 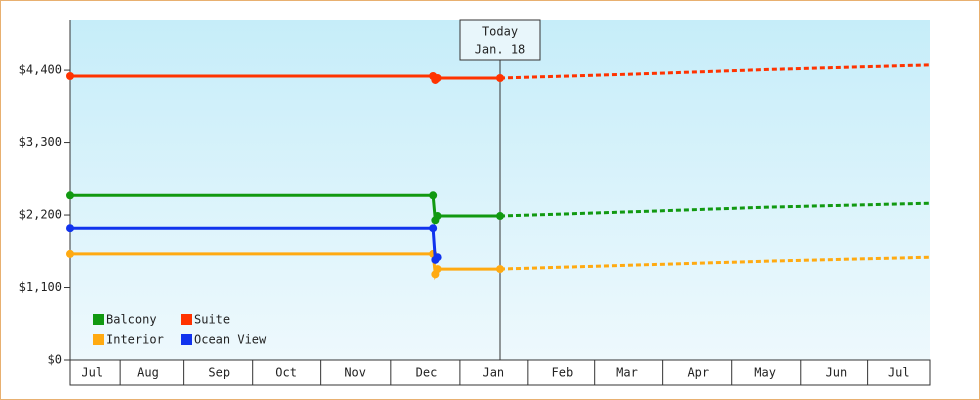 What do you see at coordinates (427, 373) in the screenshot?
I see `x-tick-label: Dec` at bounding box center [427, 373].